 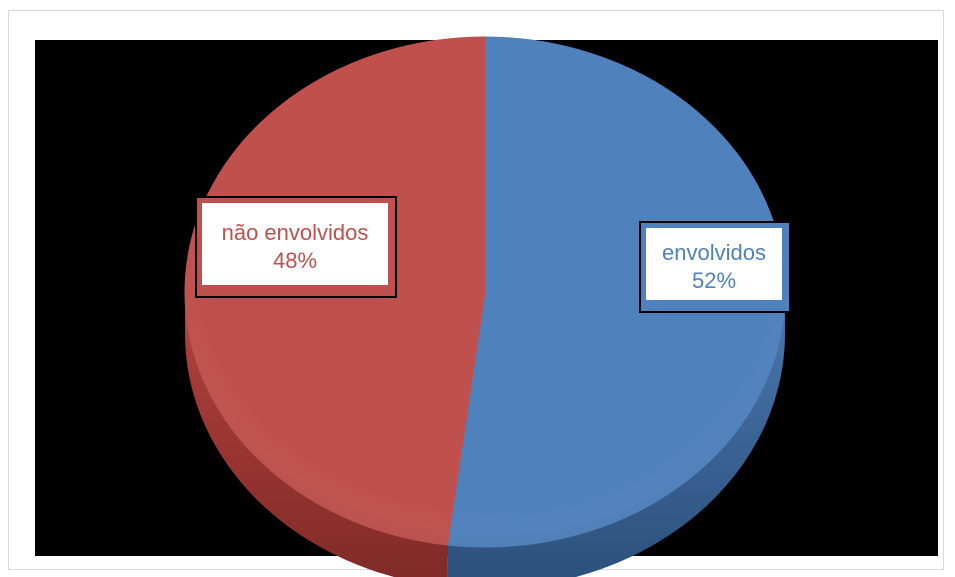 I want to click on data-label-value: 52%, so click(x=714, y=280).